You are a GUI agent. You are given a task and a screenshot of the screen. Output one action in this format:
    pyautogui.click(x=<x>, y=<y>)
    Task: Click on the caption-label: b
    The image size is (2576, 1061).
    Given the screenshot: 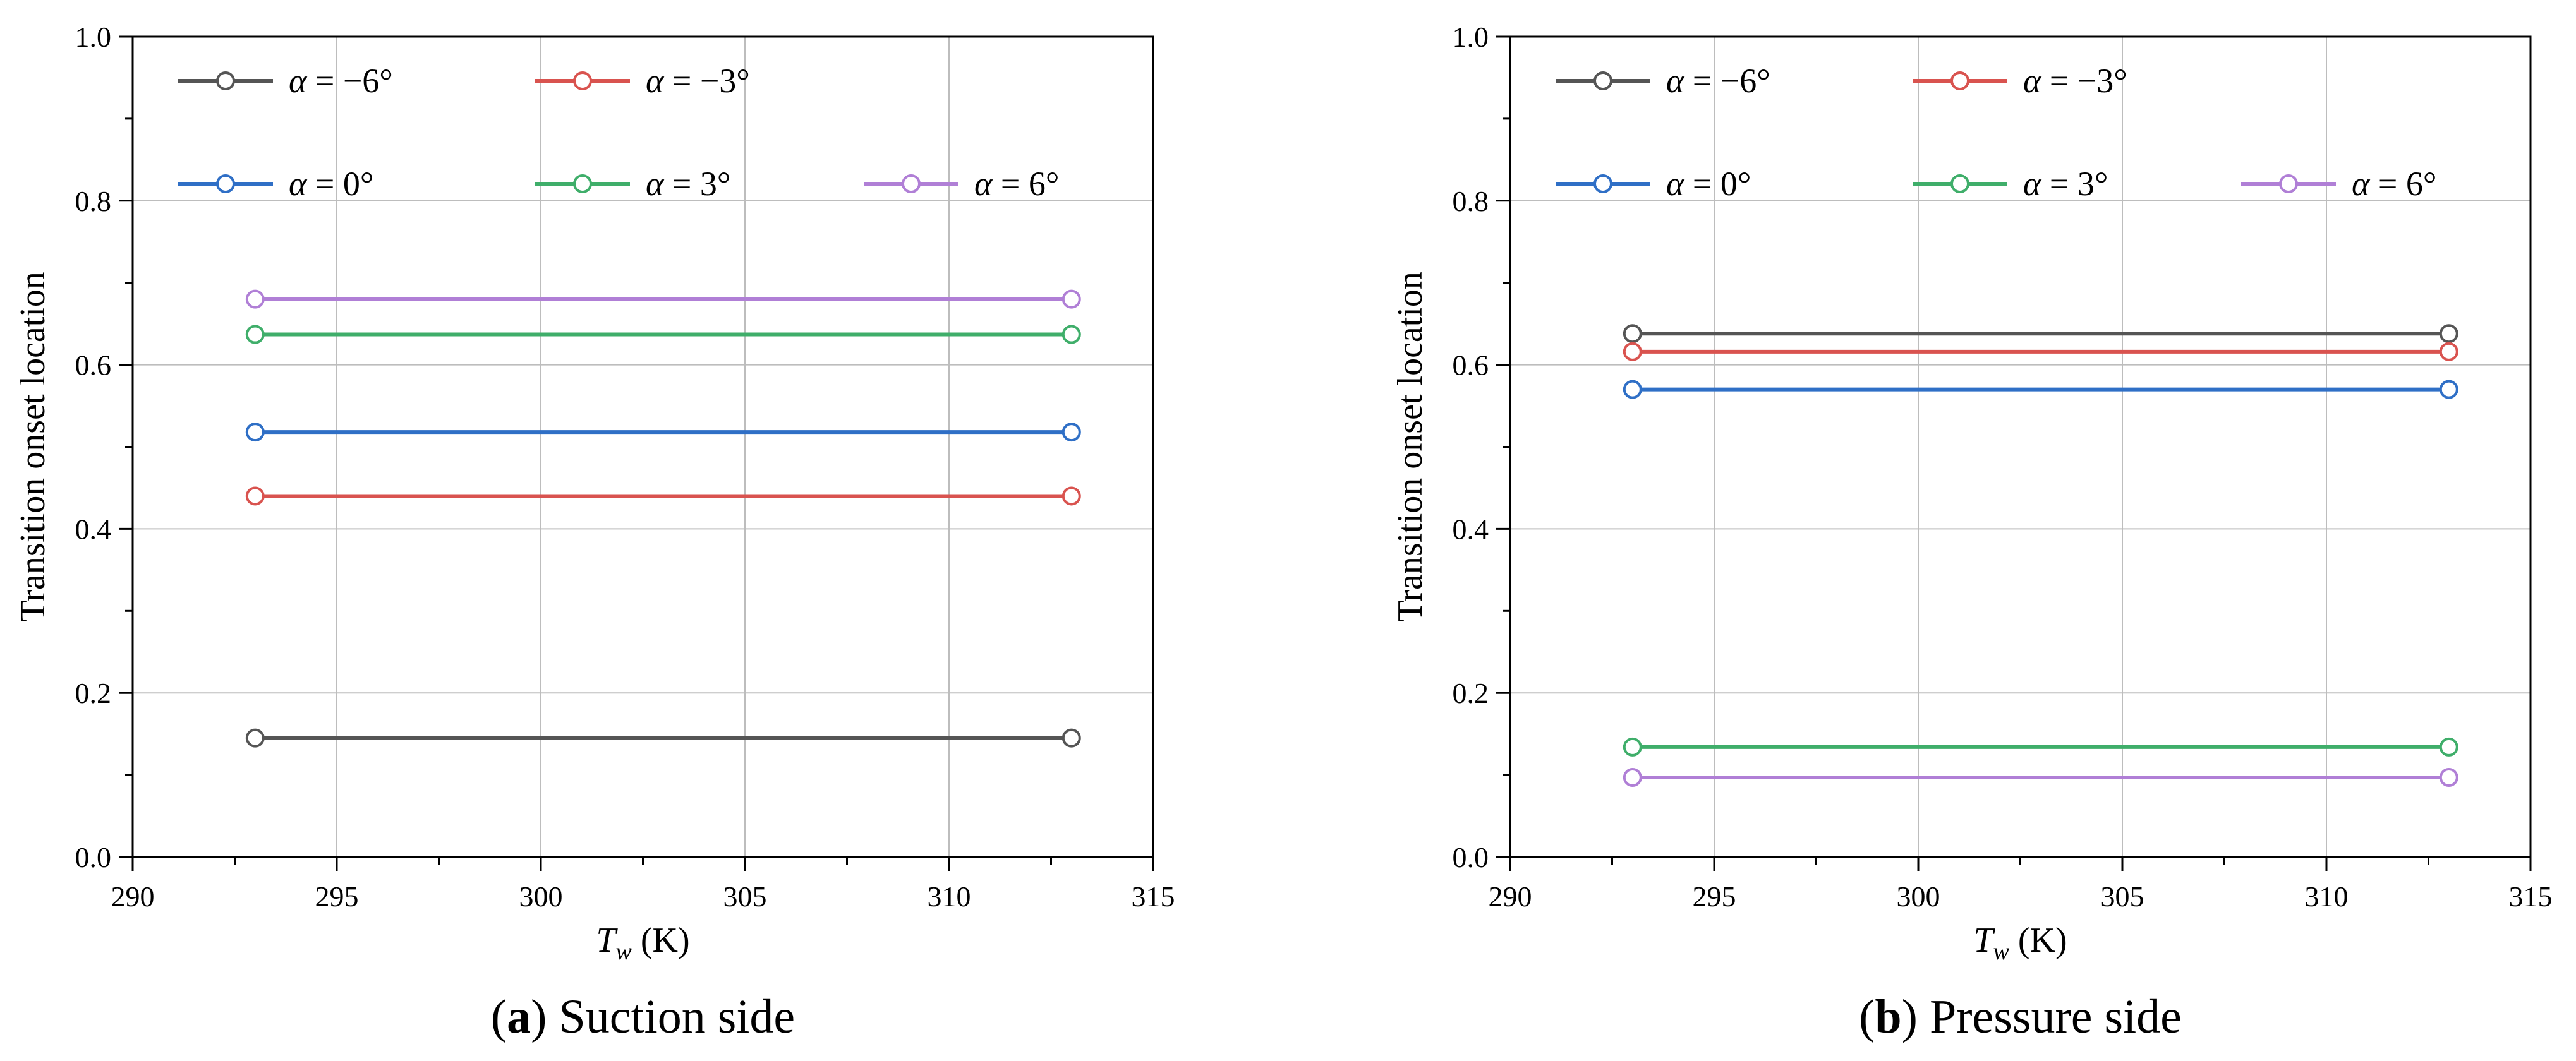 What is the action you would take?
    pyautogui.click(x=1888, y=1016)
    